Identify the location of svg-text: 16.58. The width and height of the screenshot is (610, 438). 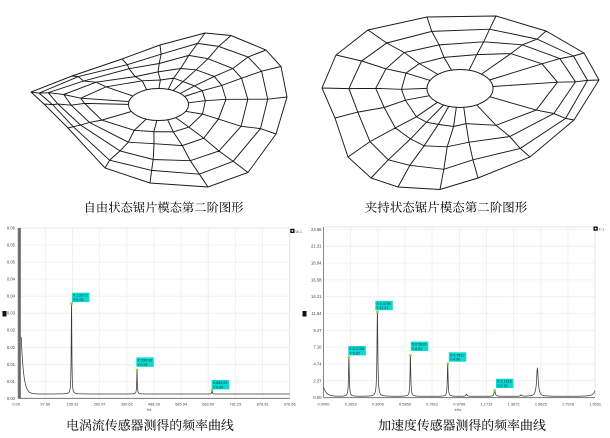
(316, 279).